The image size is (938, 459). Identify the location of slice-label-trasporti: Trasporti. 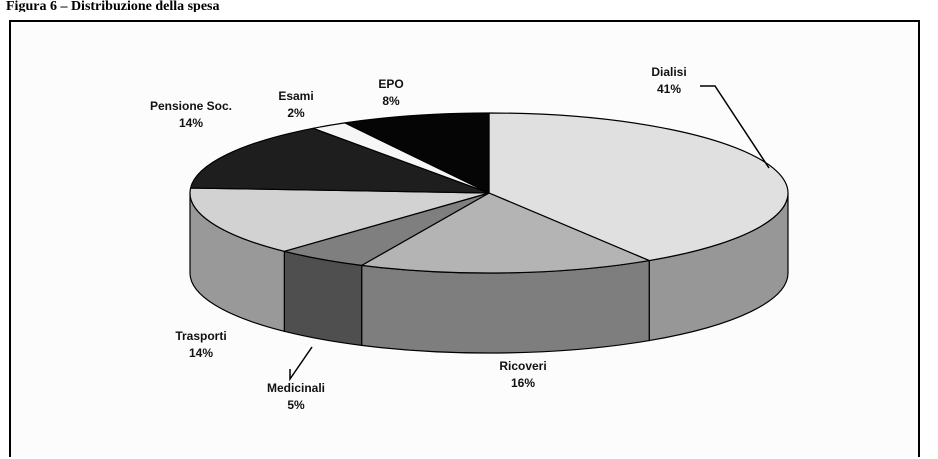
(200, 336).